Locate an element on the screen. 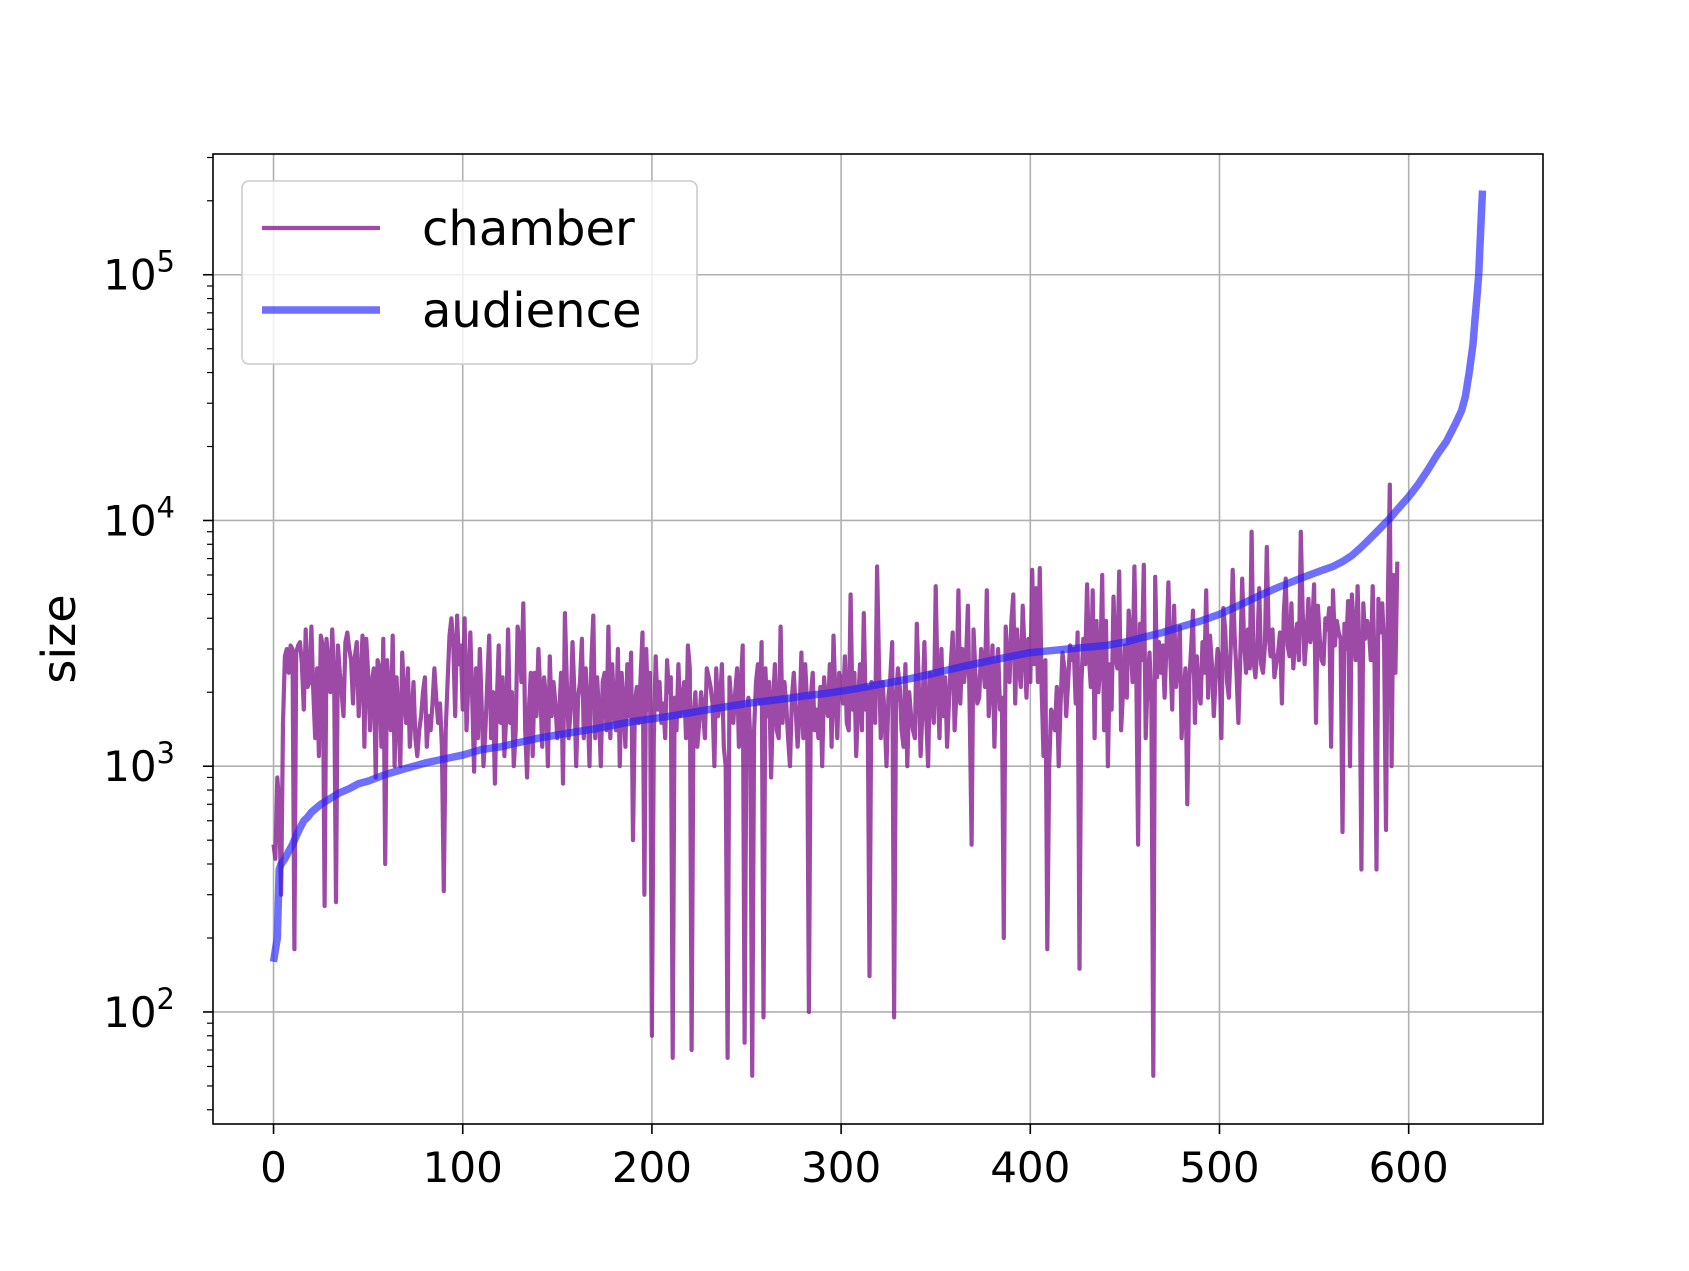 Image resolution: width=1689 pixels, height=1271 pixels. legend: chamber audience is located at coordinates (469, 272).